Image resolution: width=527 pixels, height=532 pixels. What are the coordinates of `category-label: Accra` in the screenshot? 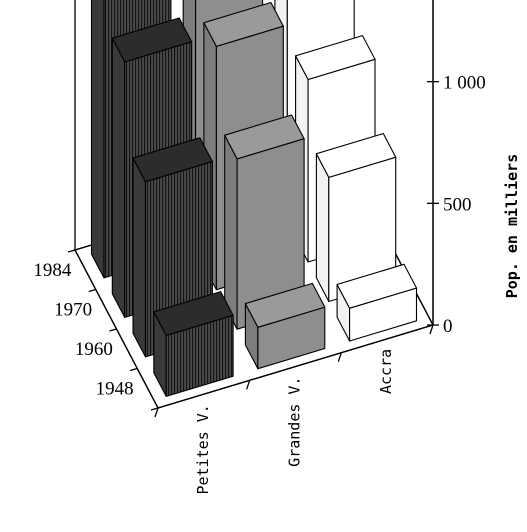 It's located at (386, 371).